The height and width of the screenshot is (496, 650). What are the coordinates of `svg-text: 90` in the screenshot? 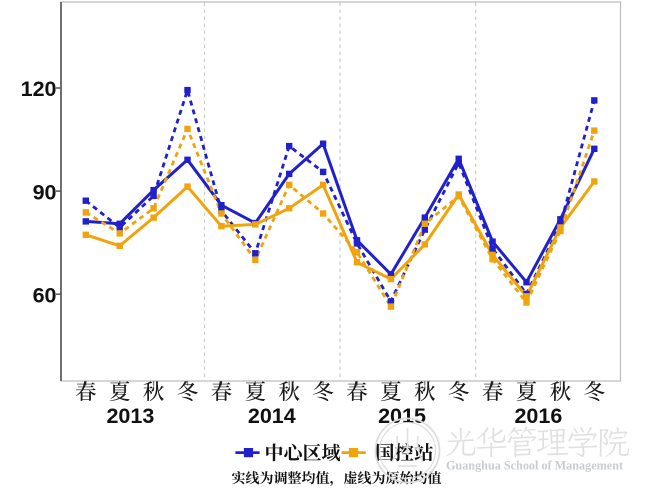 It's located at (45, 192).